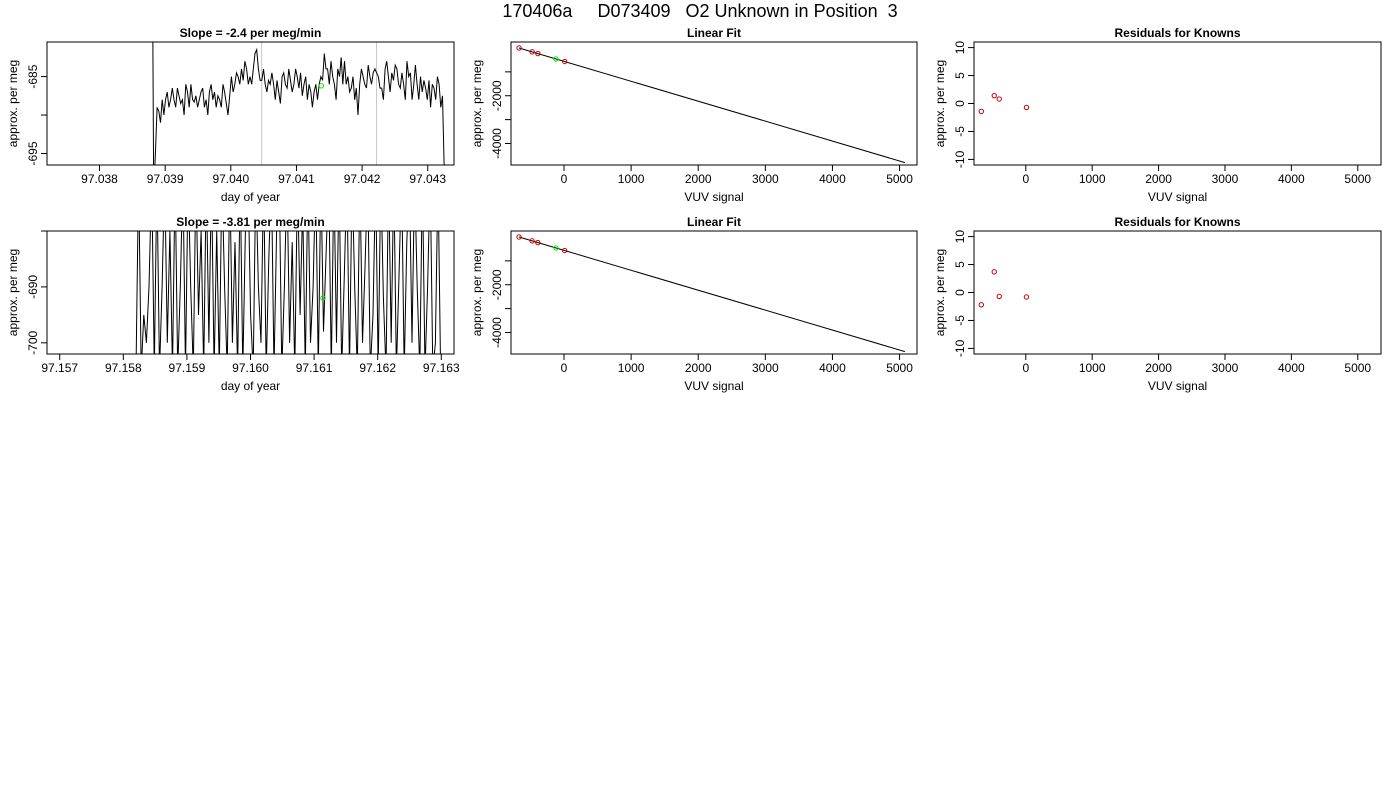 The width and height of the screenshot is (1400, 800). I want to click on y-tick-label: -690, so click(33, 287).